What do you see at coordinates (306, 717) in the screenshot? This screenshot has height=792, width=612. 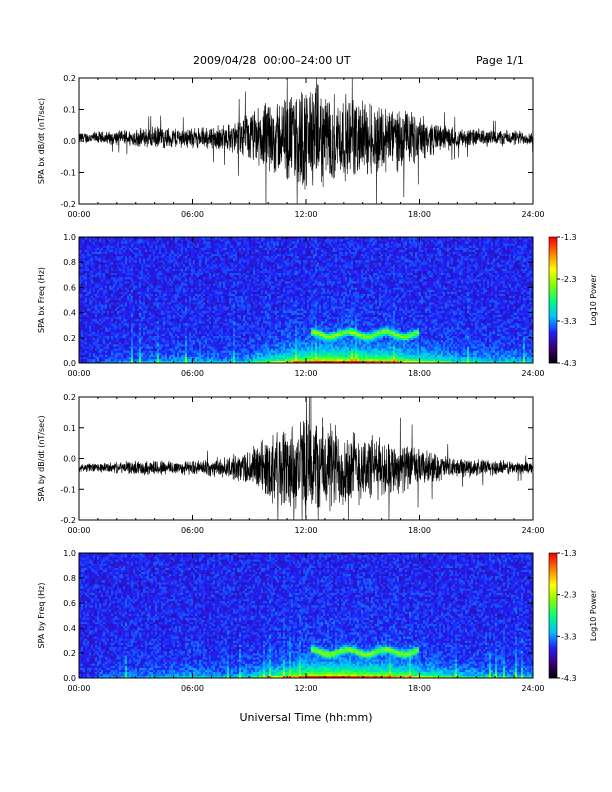 I see `x-axis-label: Universal Time (hh:mm)` at bounding box center [306, 717].